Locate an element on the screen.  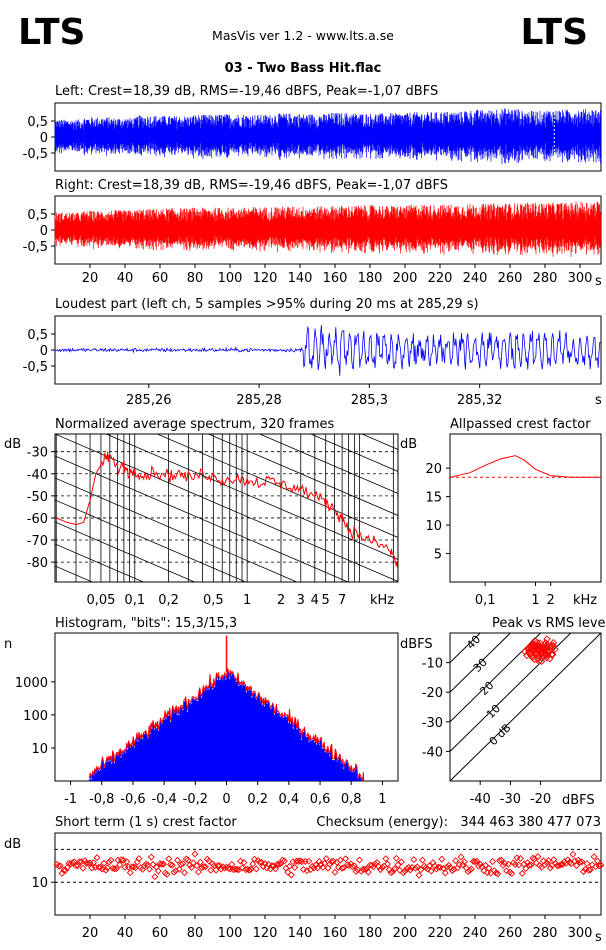
diagonal-label: 30 is located at coordinates (480, 665).